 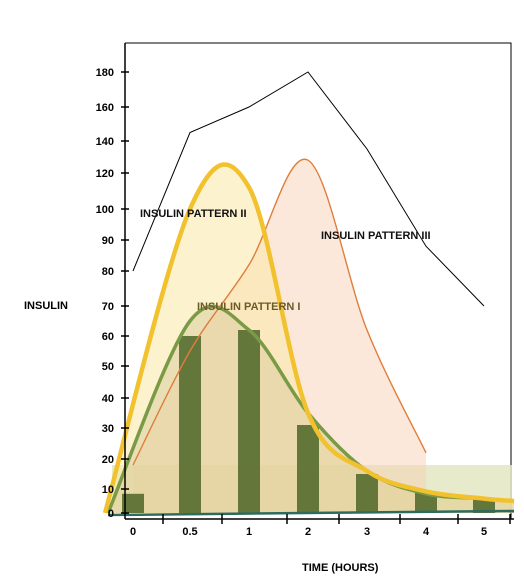 What do you see at coordinates (108, 490) in the screenshot?
I see `y-tick-label-10: 10` at bounding box center [108, 490].